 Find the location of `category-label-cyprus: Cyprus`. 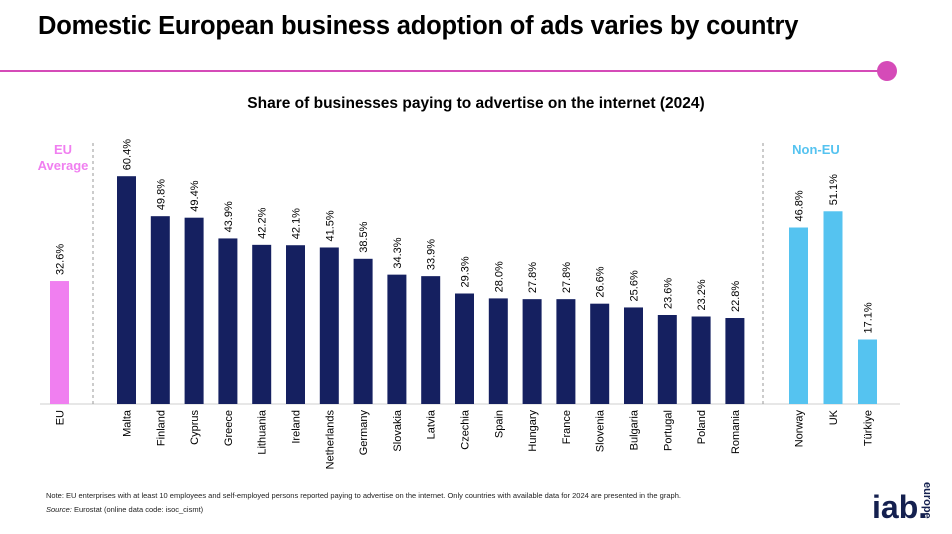

category-label-cyprus: Cyprus is located at coordinates (195, 427).